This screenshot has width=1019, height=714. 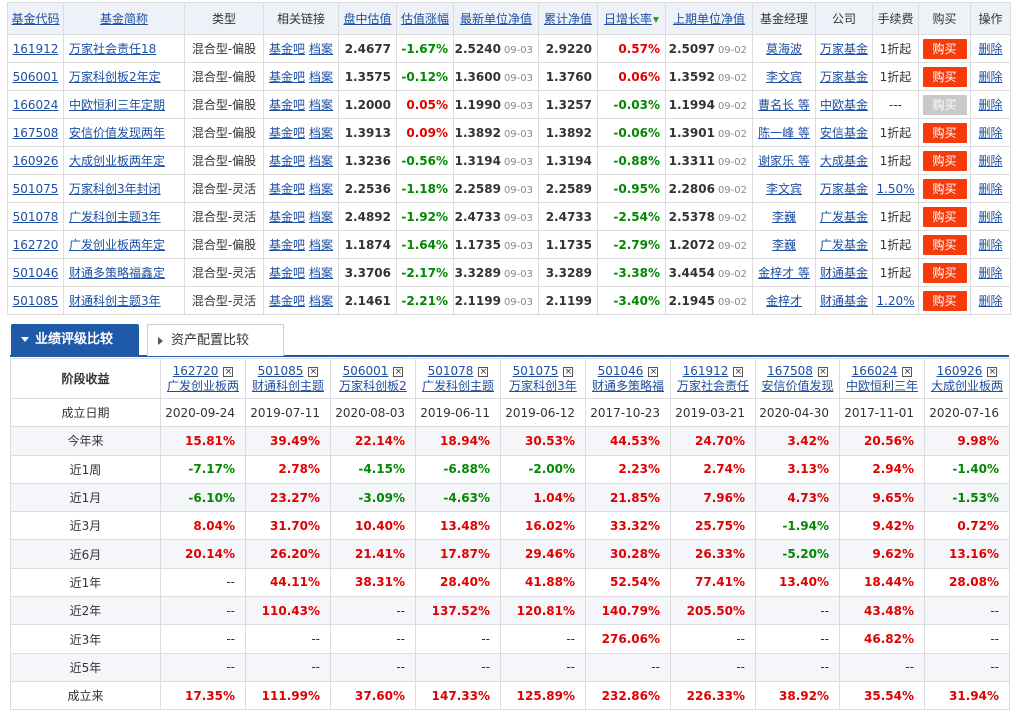 I want to click on manager-link: 莫海波, so click(x=783, y=49).